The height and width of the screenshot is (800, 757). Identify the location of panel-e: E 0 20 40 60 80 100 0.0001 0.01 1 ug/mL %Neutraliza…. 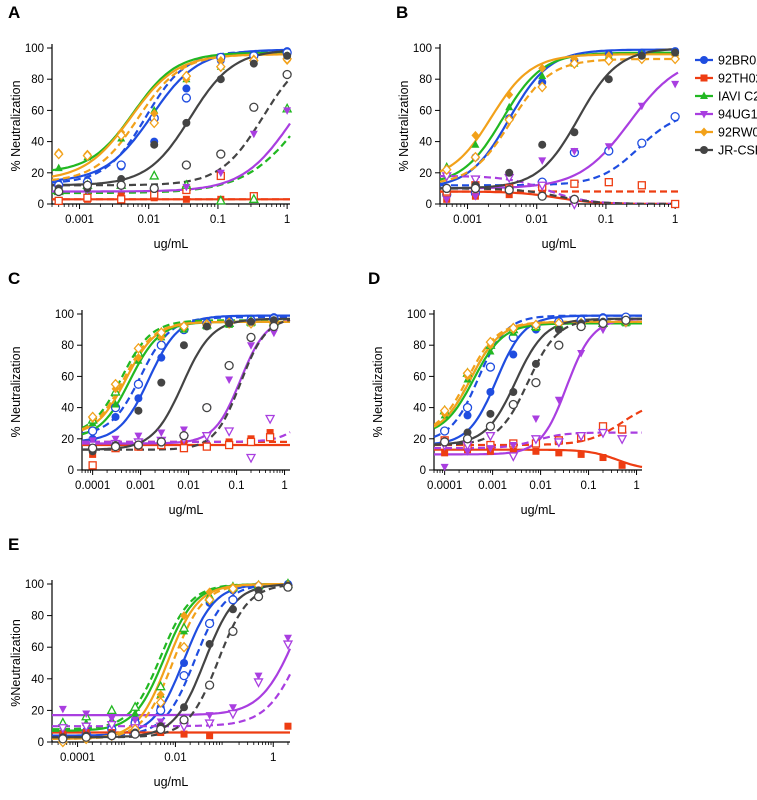
(151, 662).